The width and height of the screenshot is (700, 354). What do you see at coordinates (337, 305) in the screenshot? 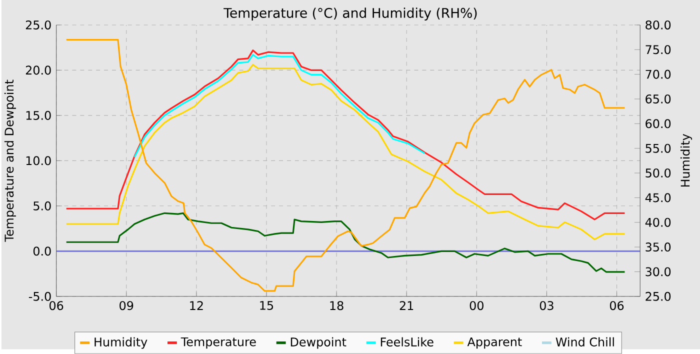
I see `x-tick-label: 18` at bounding box center [337, 305].